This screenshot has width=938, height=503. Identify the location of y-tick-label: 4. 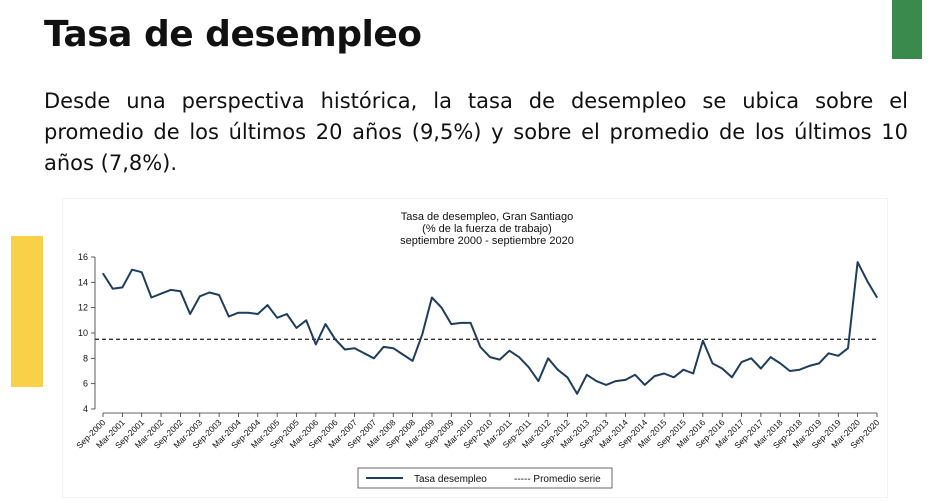
(85, 409).